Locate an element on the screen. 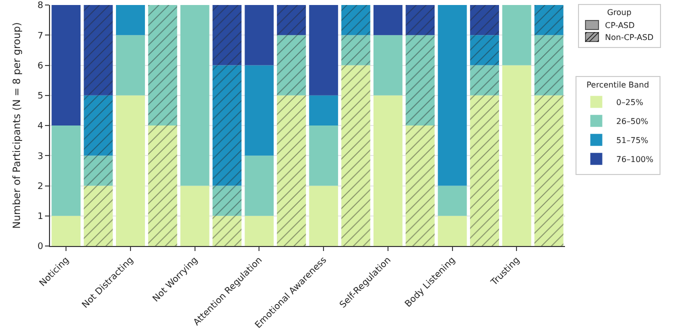 The image size is (685, 331). legend-label: 51–75% is located at coordinates (632, 141).